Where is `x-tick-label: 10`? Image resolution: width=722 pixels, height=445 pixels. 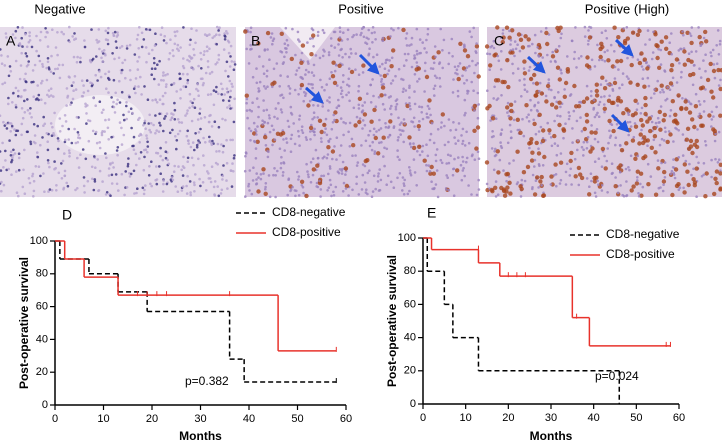
x-tick-label: 10 is located at coordinates (466, 418).